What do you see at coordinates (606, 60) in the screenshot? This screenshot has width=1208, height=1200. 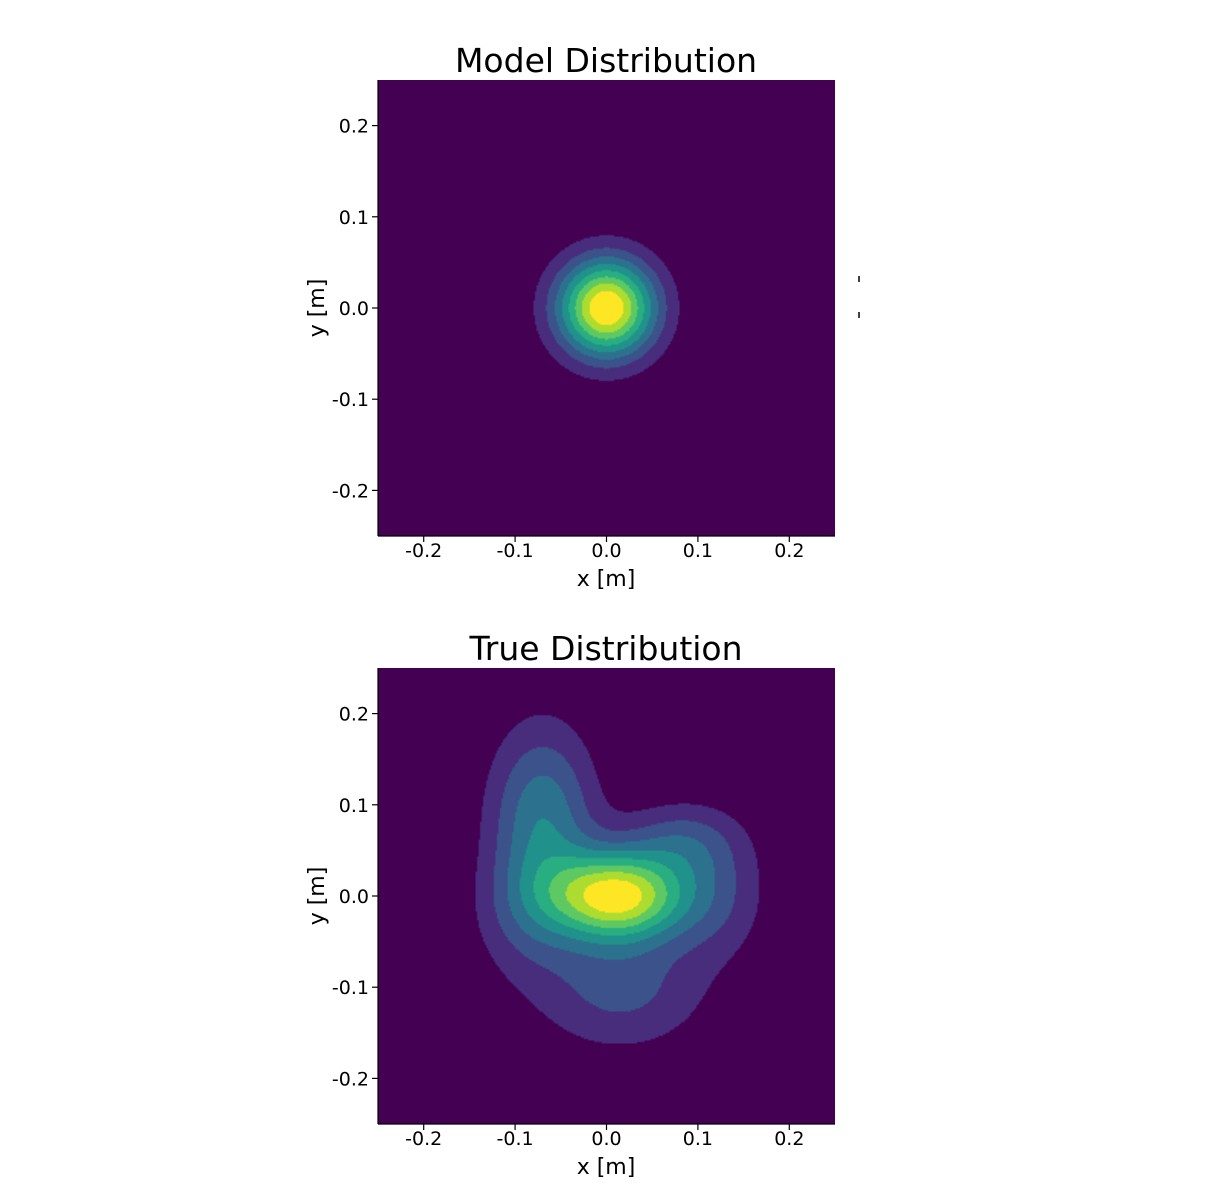 I see `chart-title: Model Distribution` at bounding box center [606, 60].